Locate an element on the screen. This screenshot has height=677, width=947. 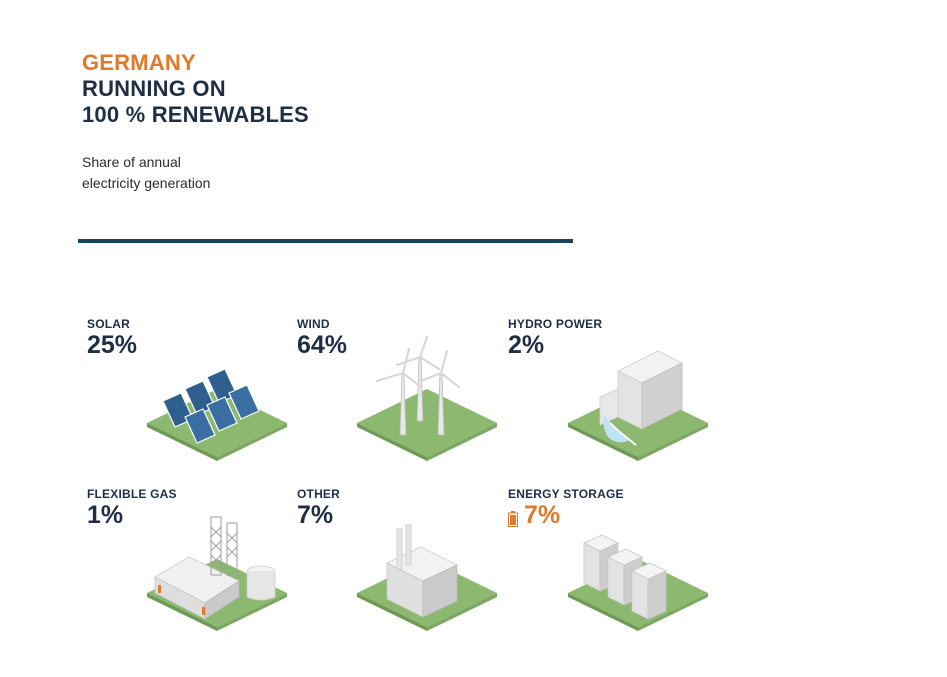
industrial-building-icon is located at coordinates (427, 577).